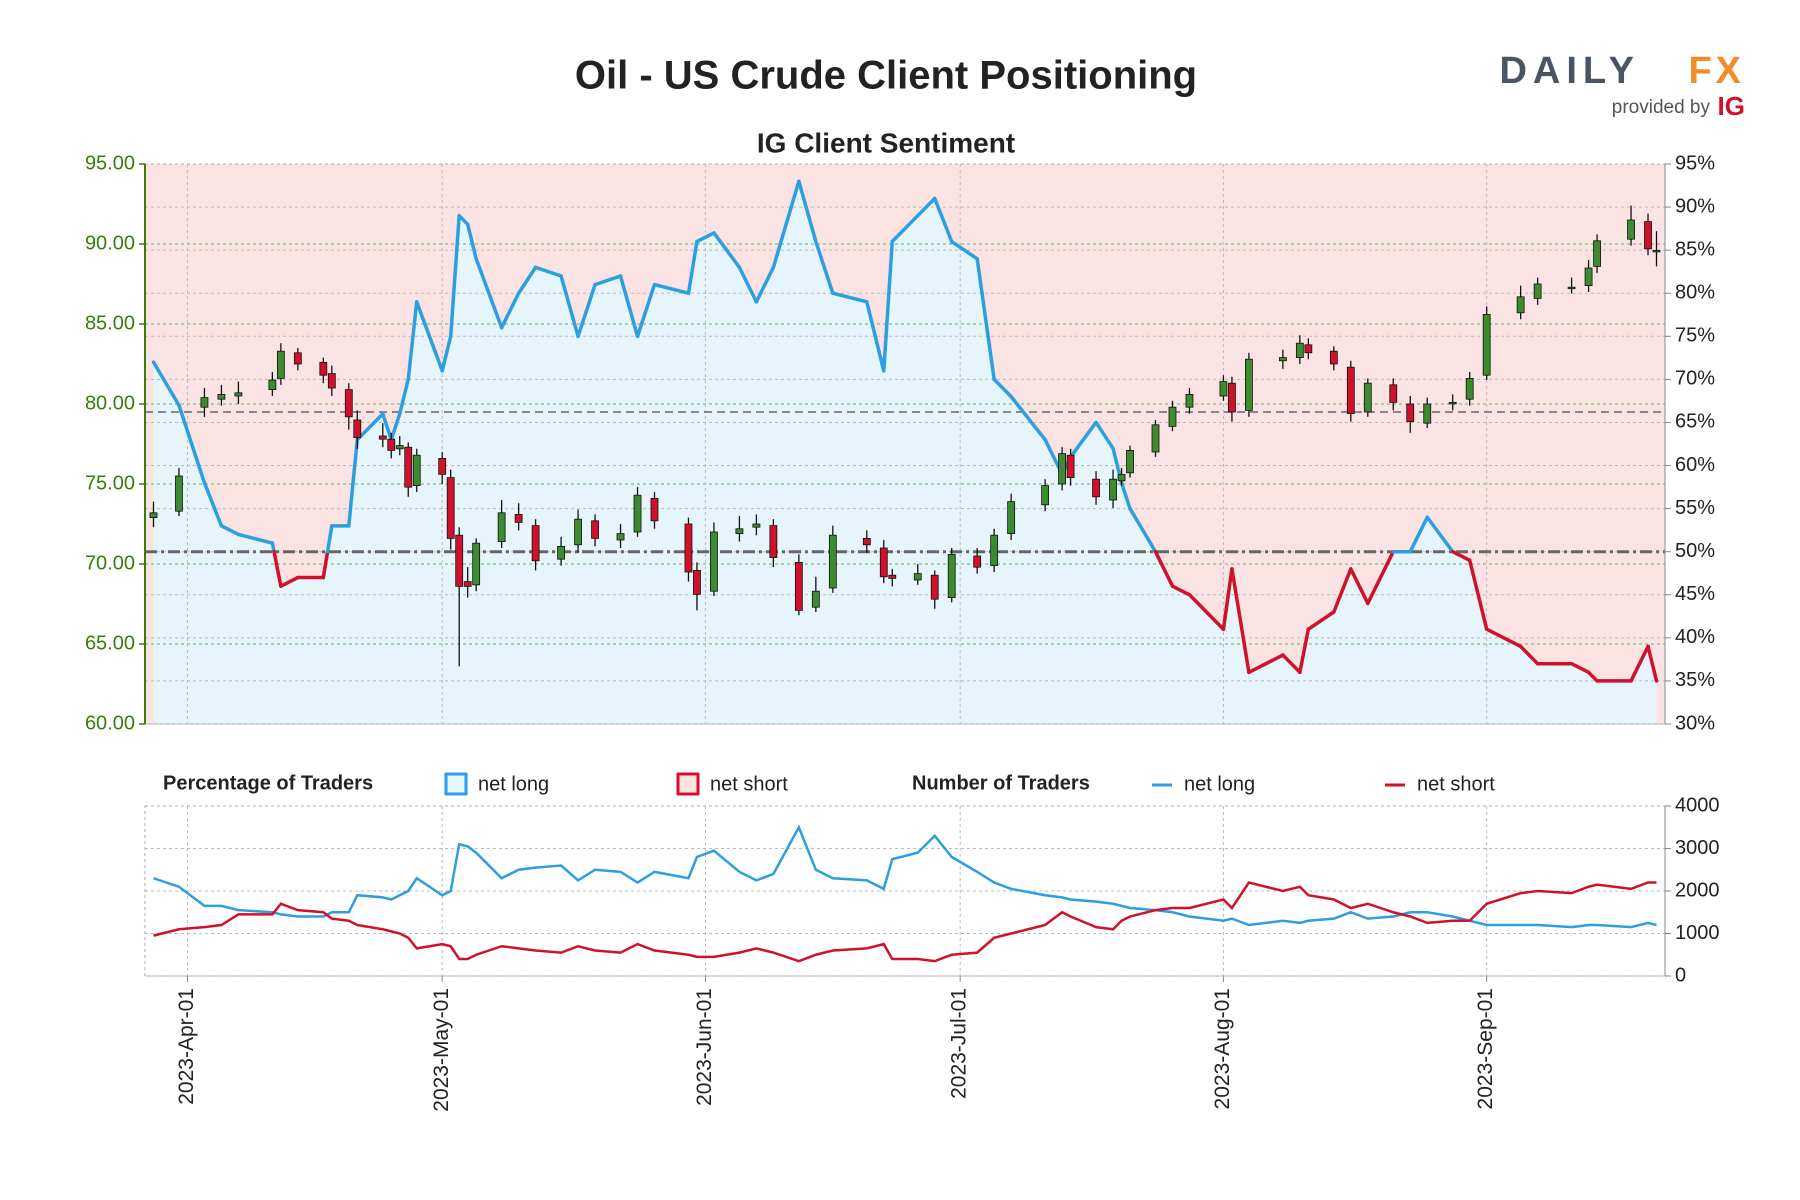 This screenshot has width=1800, height=1200. I want to click on brand-accent: FX, so click(1716, 71).